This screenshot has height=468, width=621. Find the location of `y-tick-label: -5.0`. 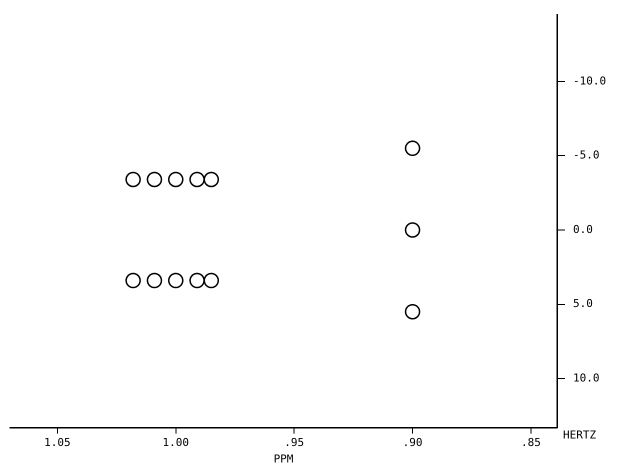

y-tick-label: -5.0 is located at coordinates (586, 155).